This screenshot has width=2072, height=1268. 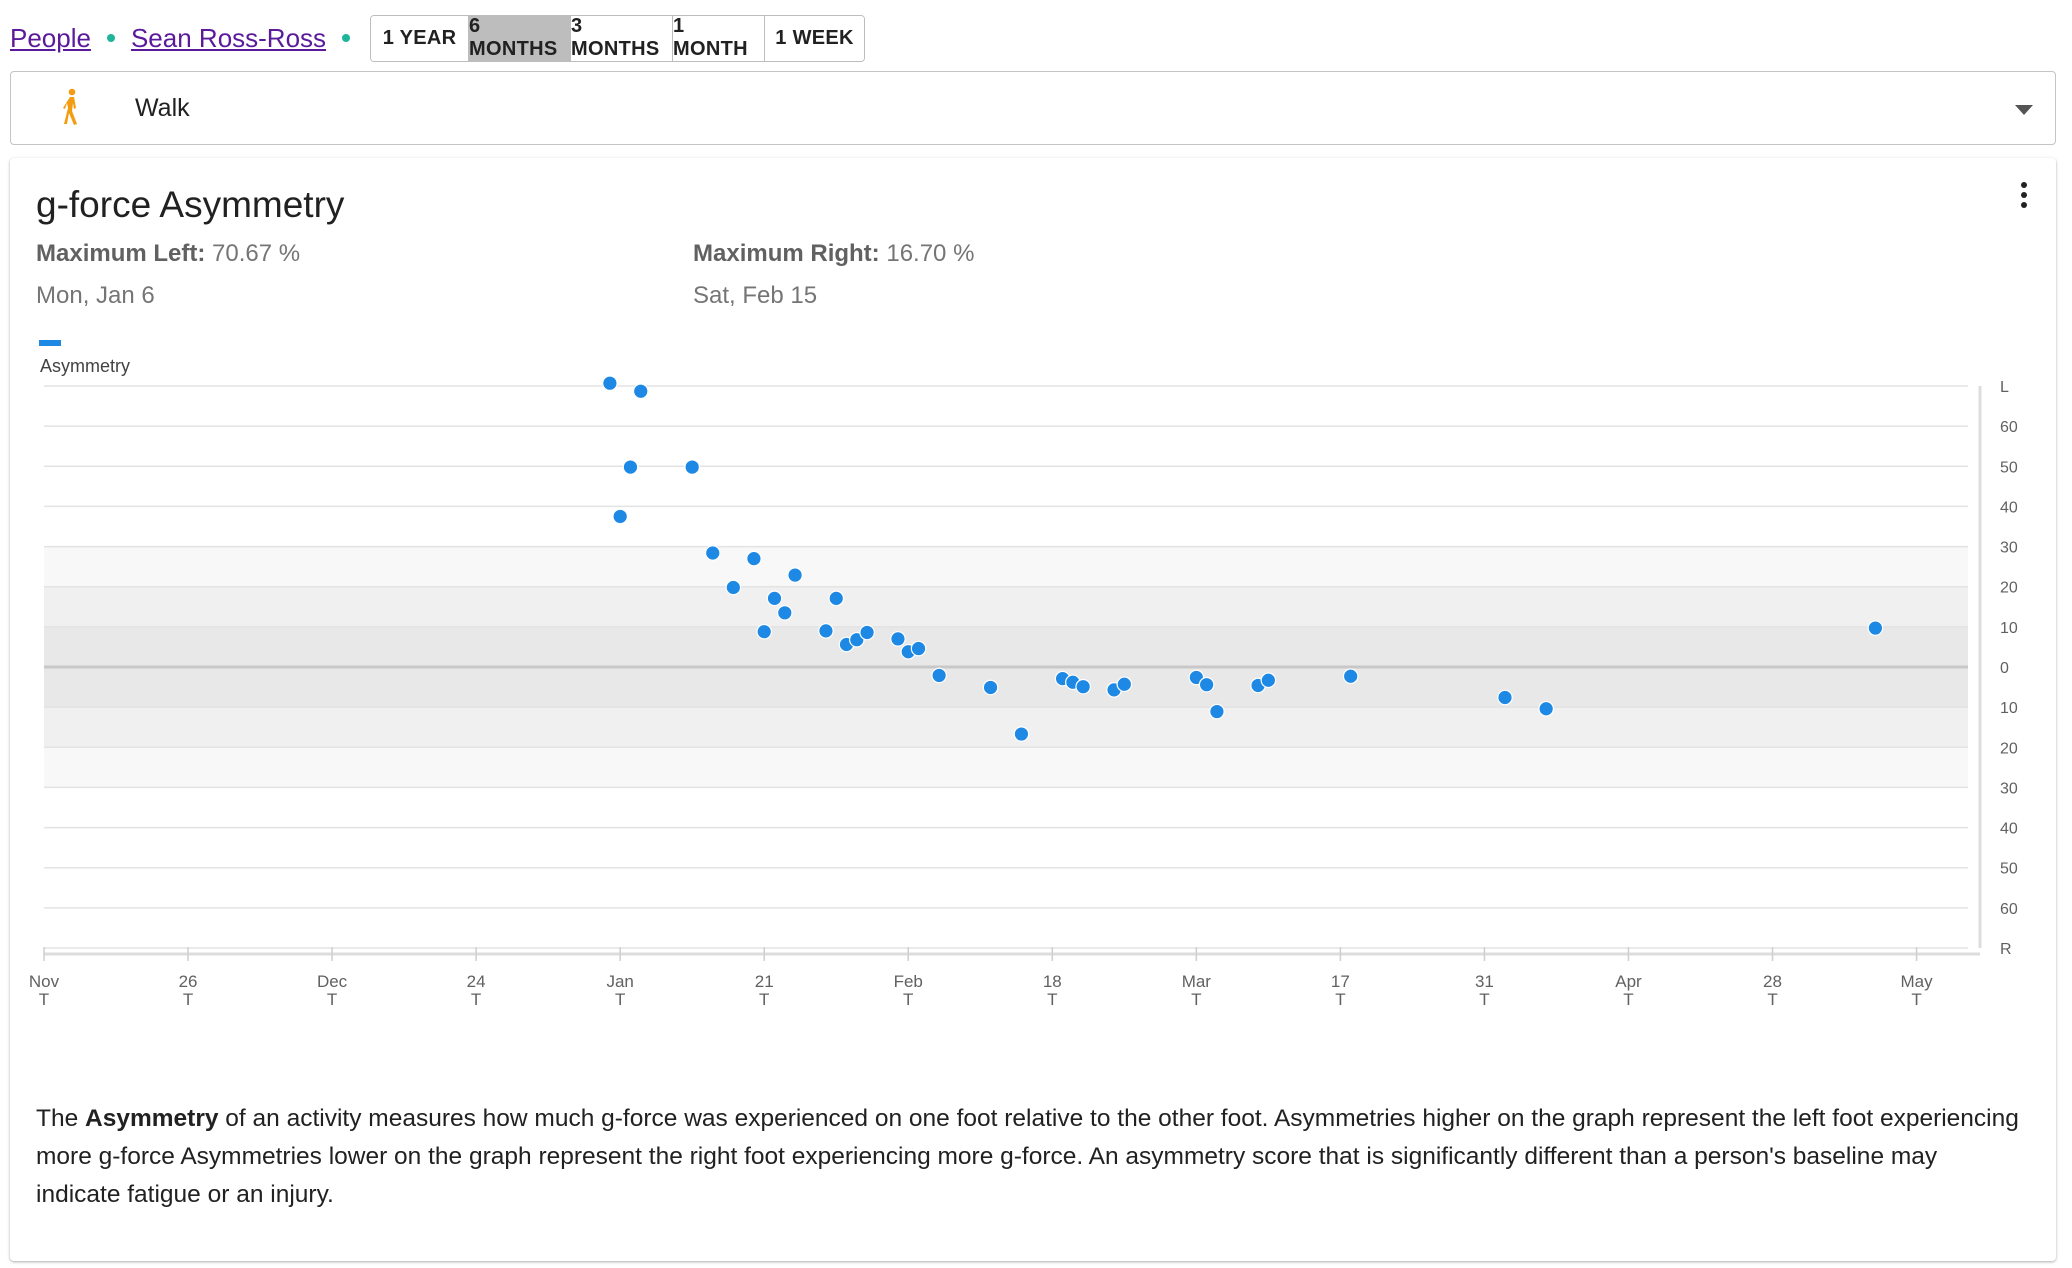 What do you see at coordinates (619, 981) in the screenshot?
I see `x-tick-label: Jan` at bounding box center [619, 981].